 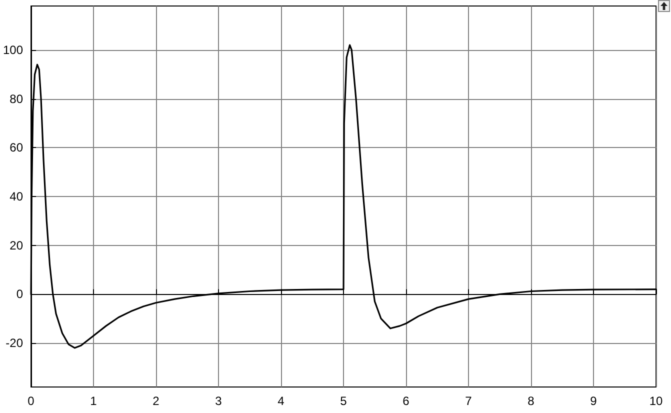 I want to click on x-tick-label: 8, so click(x=531, y=401).